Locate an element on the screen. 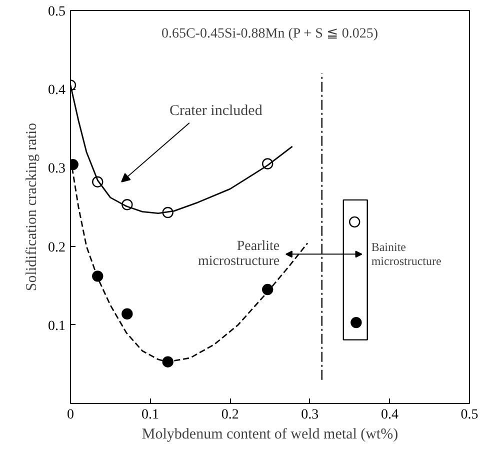 Image resolution: width=489 pixels, height=463 pixels. y-tick-label: 0.1 is located at coordinates (57, 326).